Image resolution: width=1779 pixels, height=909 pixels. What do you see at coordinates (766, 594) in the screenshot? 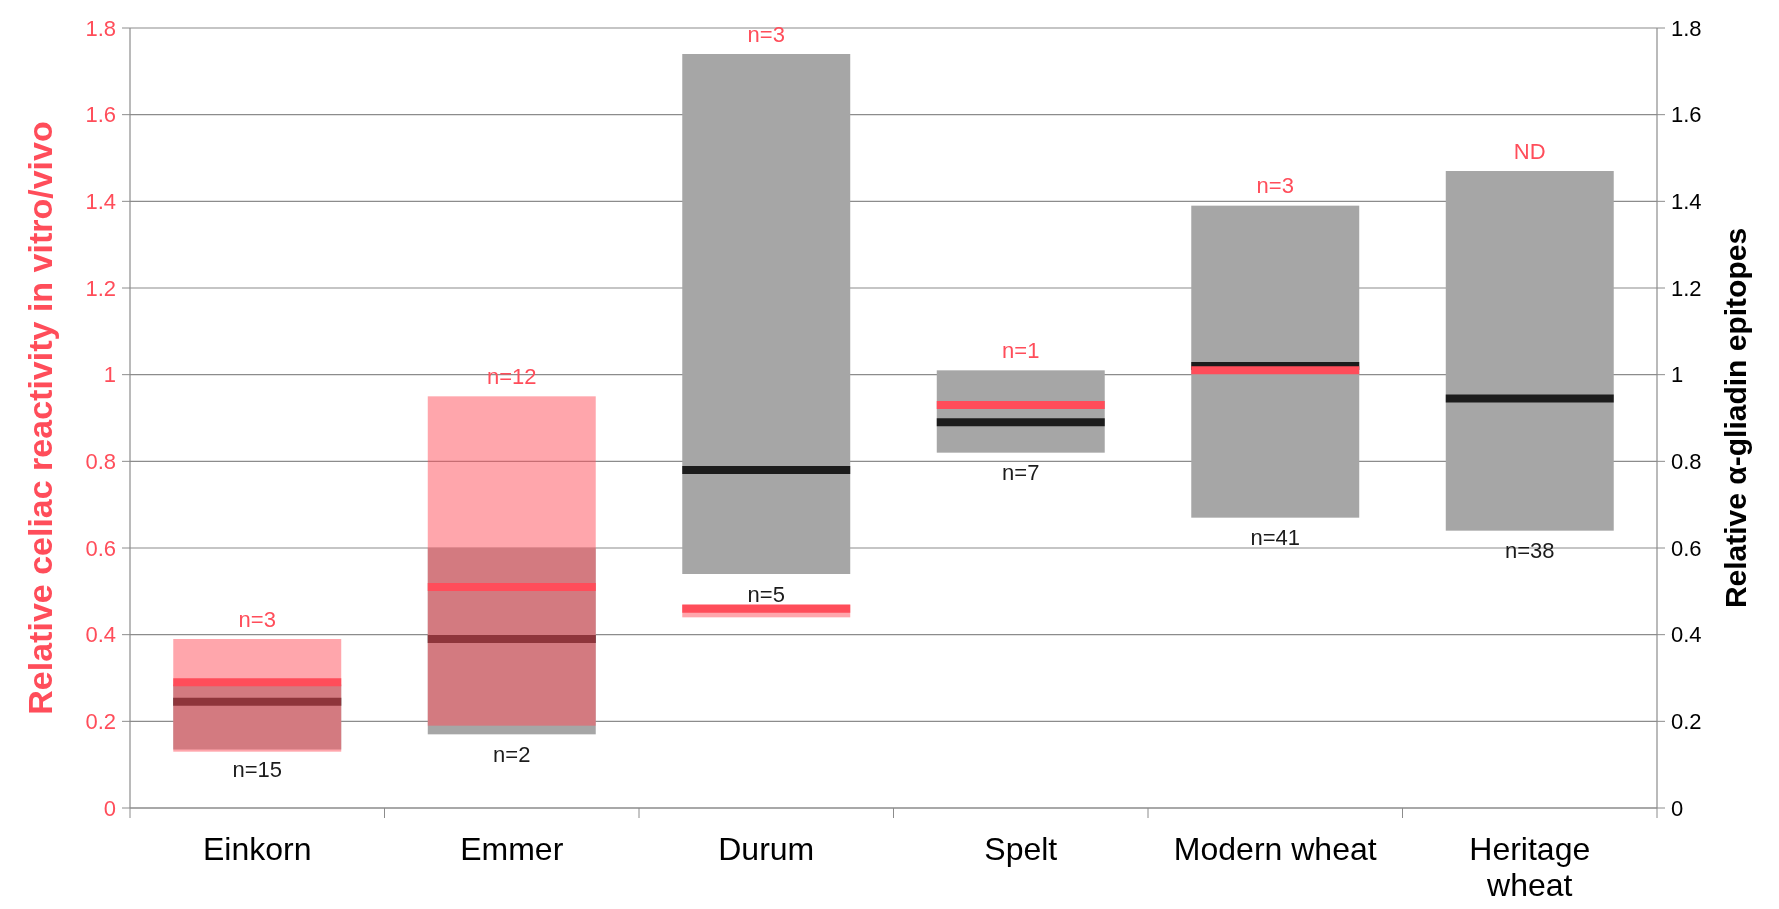
I see `text: n=5` at bounding box center [766, 594].